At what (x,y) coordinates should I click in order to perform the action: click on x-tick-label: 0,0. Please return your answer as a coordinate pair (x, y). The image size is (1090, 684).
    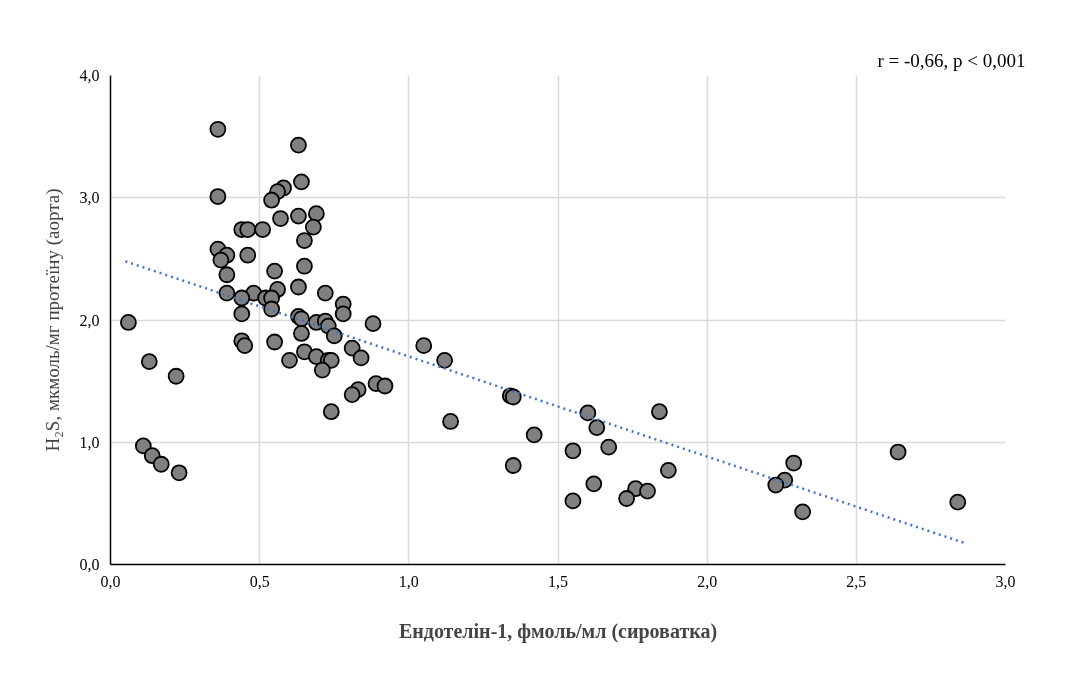
    Looking at the image, I should click on (110, 581).